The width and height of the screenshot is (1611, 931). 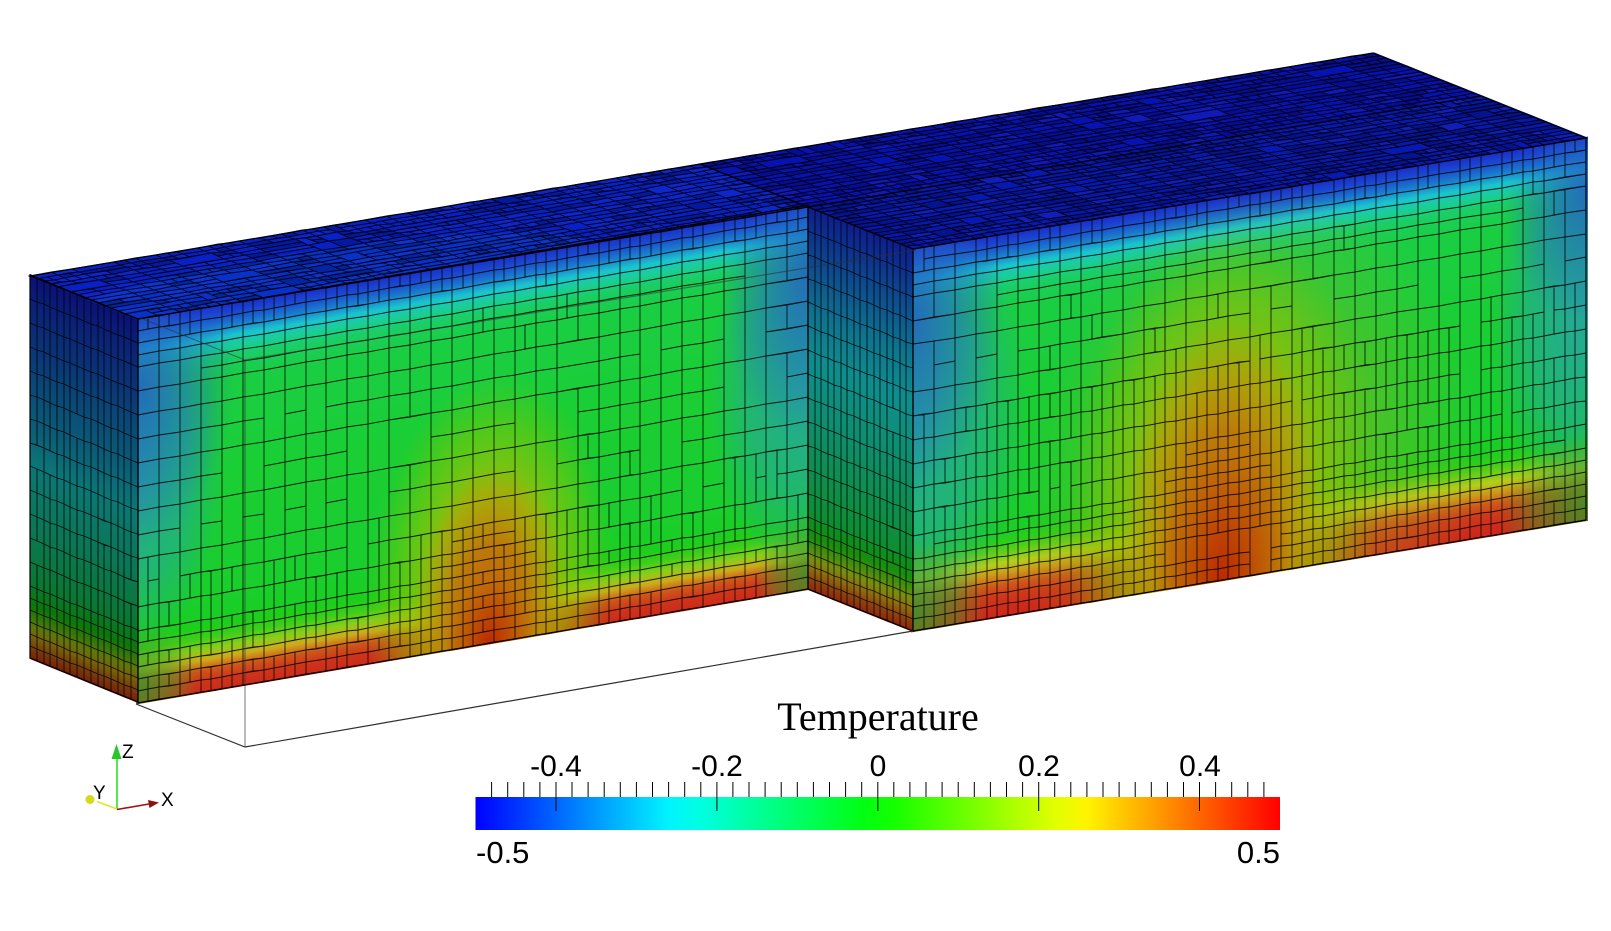 I want to click on svg-text: Z, so click(x=128, y=752).